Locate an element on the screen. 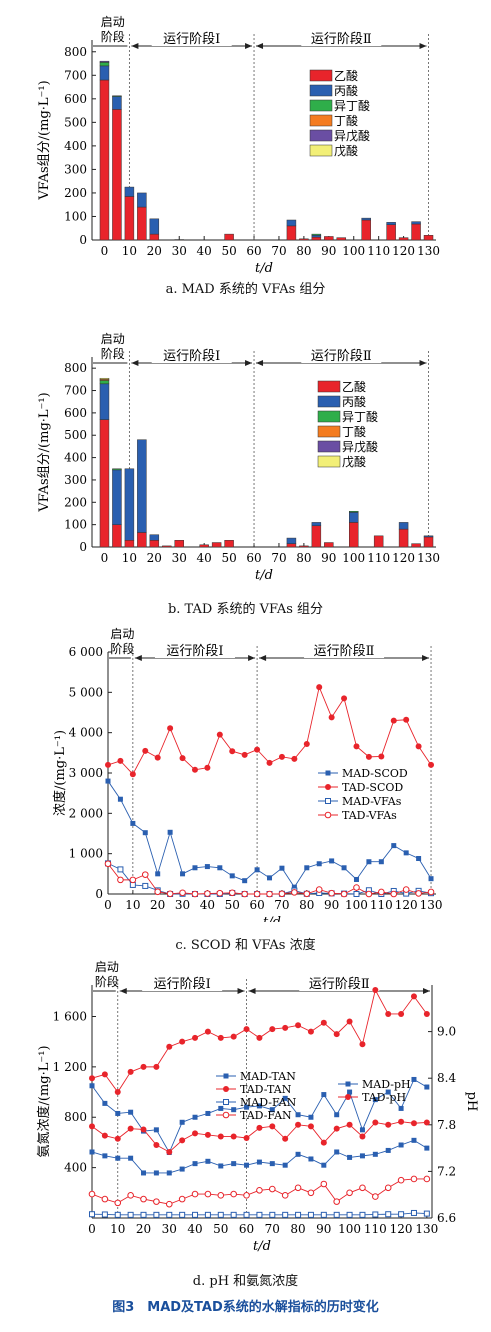 Image resolution: width=491 pixels, height=1332 pixels. legend-label: MAD-SCOD is located at coordinates (375, 773).